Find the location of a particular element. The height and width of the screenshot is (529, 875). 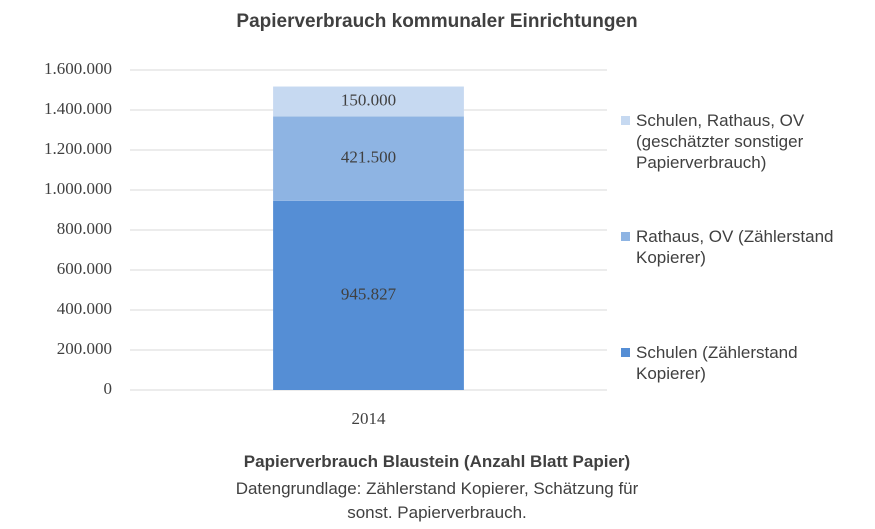

legend-label: Schulen (Zählerstand Kopierer) is located at coordinates (717, 363).